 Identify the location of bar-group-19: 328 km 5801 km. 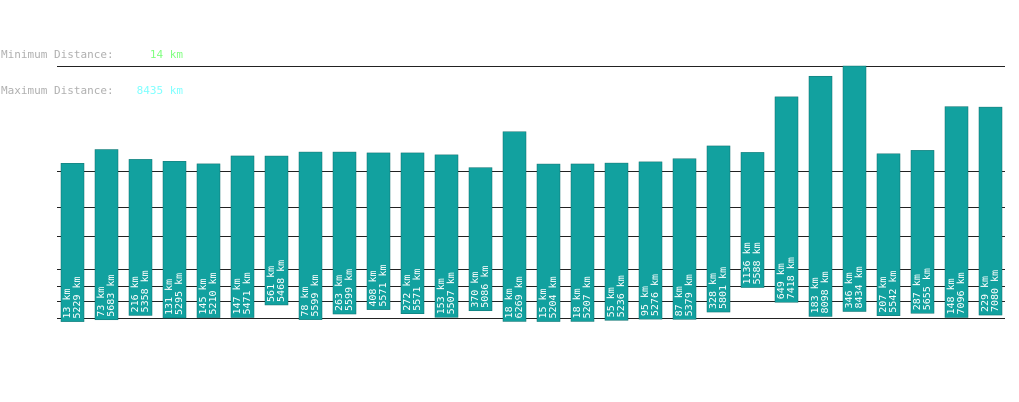
(718, 229).